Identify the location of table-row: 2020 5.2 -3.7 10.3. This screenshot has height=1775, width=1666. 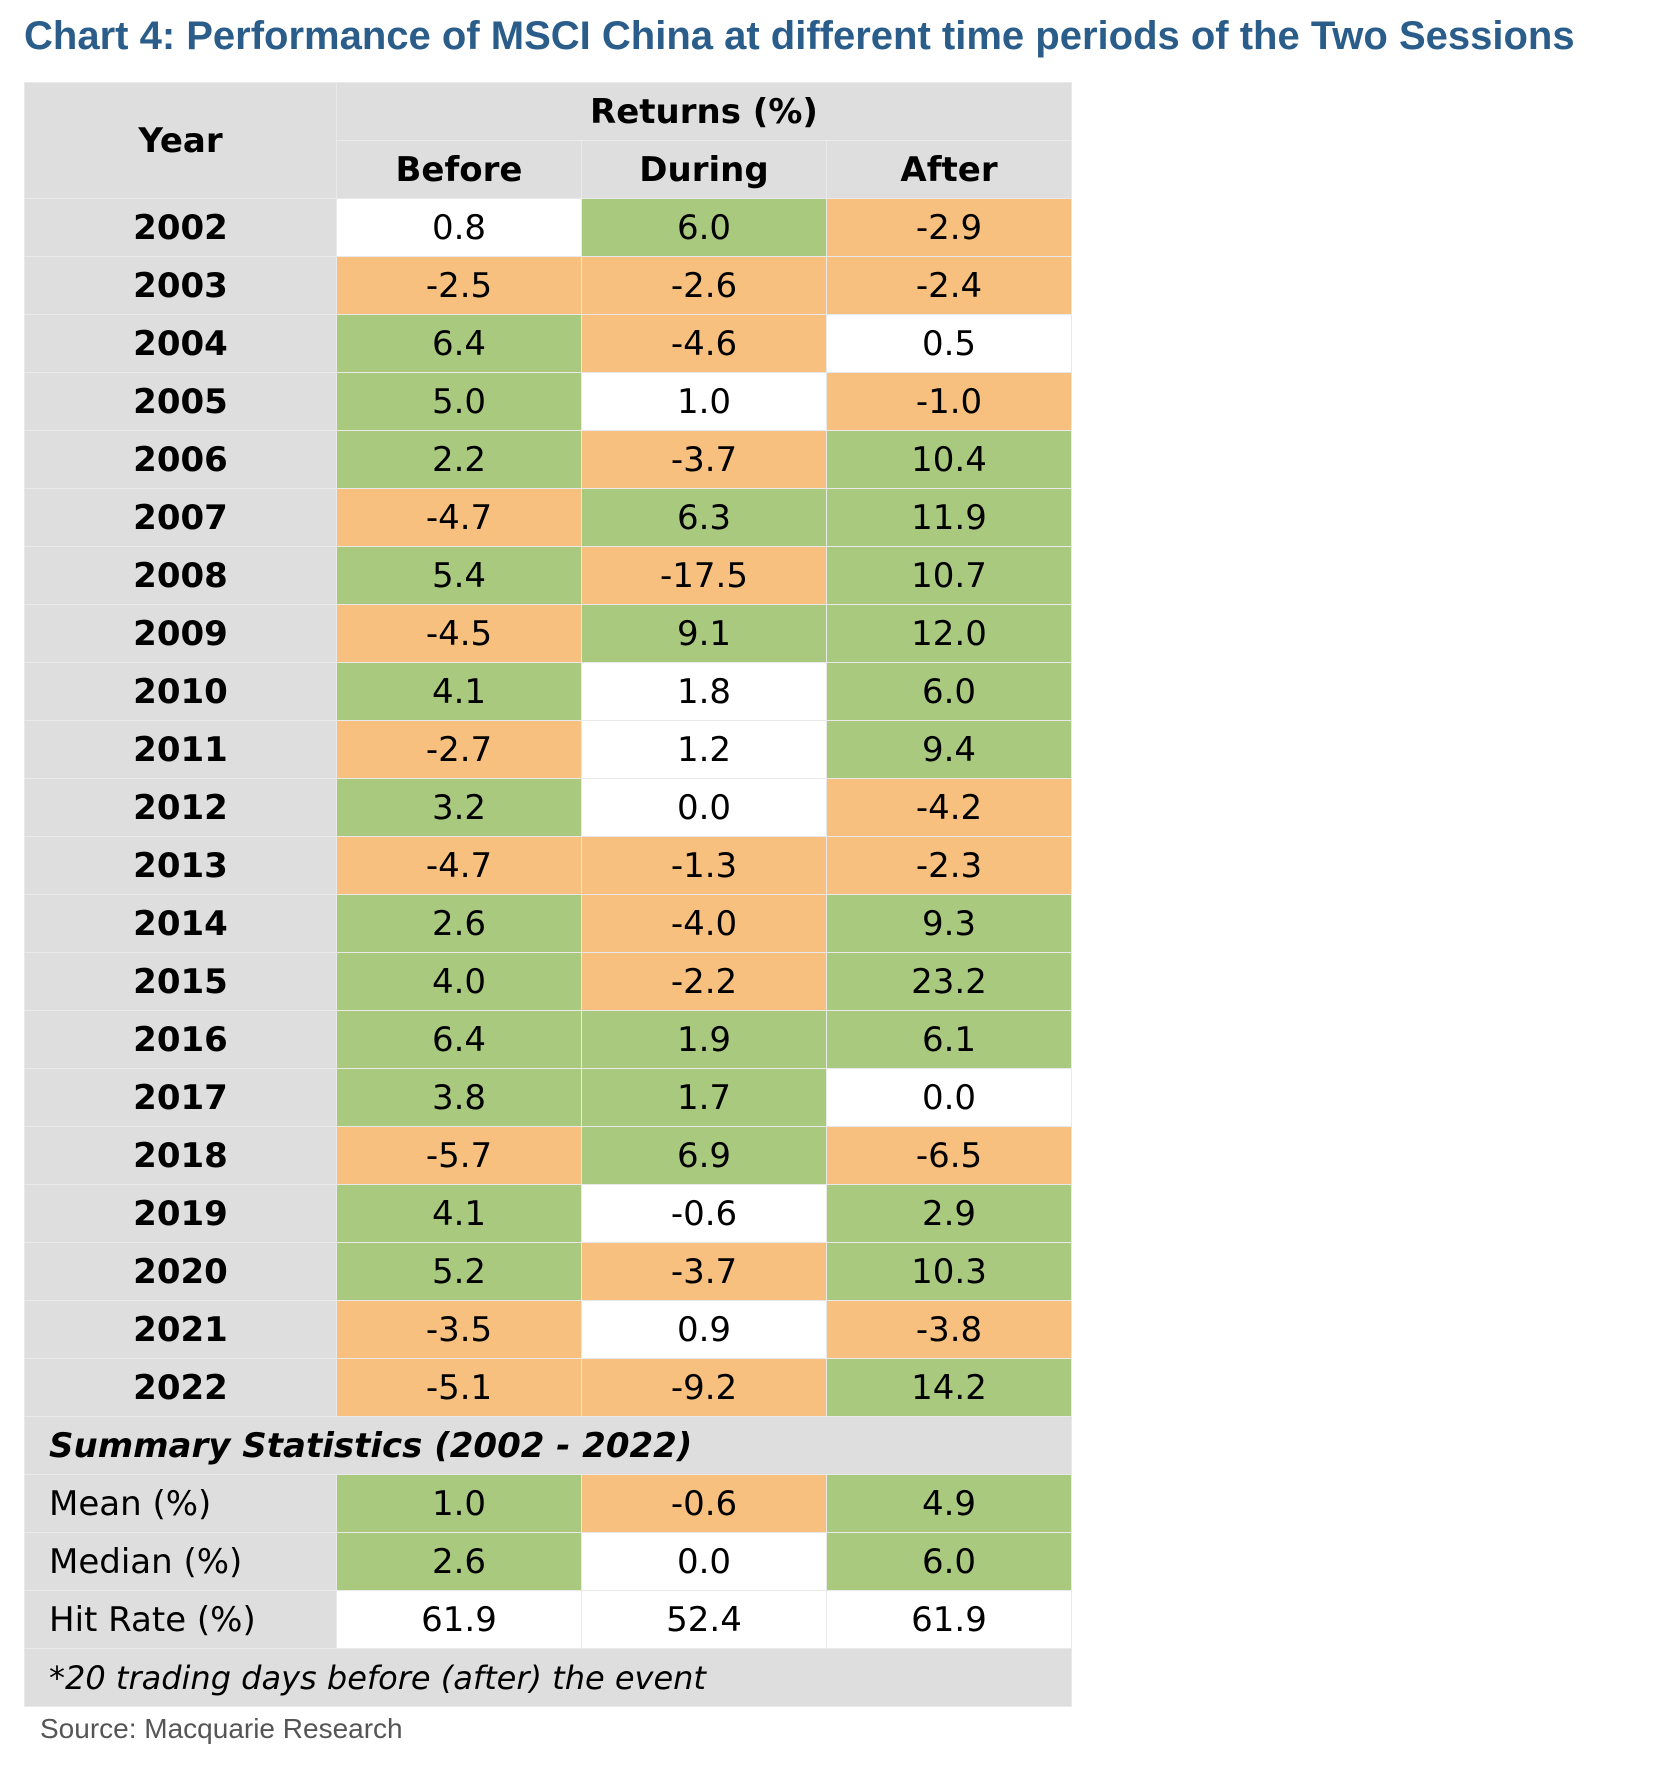
(548, 1271).